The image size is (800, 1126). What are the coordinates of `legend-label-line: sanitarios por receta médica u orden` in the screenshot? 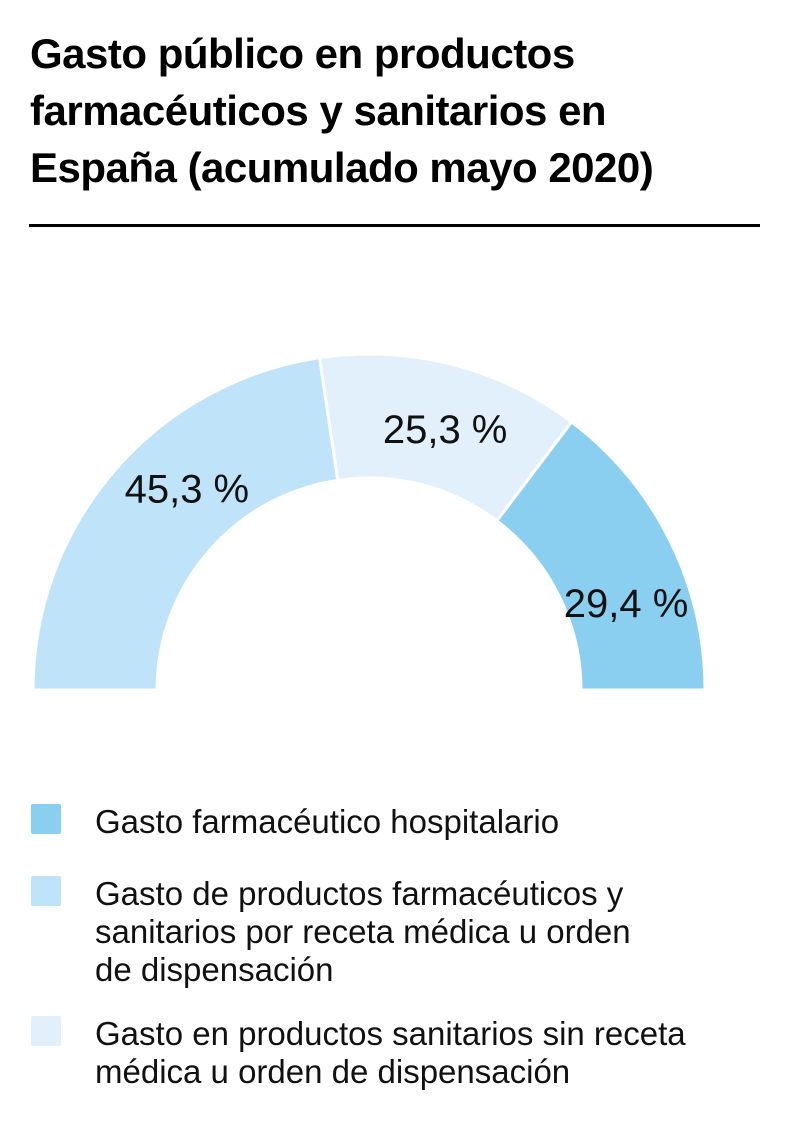 It's located at (363, 931).